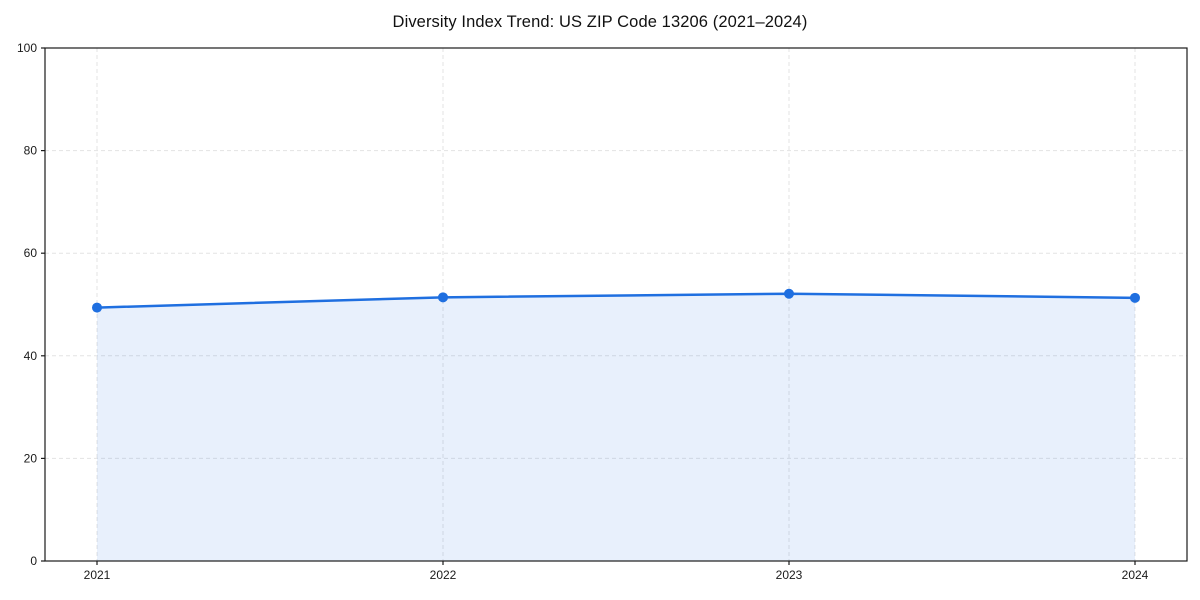  What do you see at coordinates (97, 575) in the screenshot?
I see `x-tick-label: 2021` at bounding box center [97, 575].